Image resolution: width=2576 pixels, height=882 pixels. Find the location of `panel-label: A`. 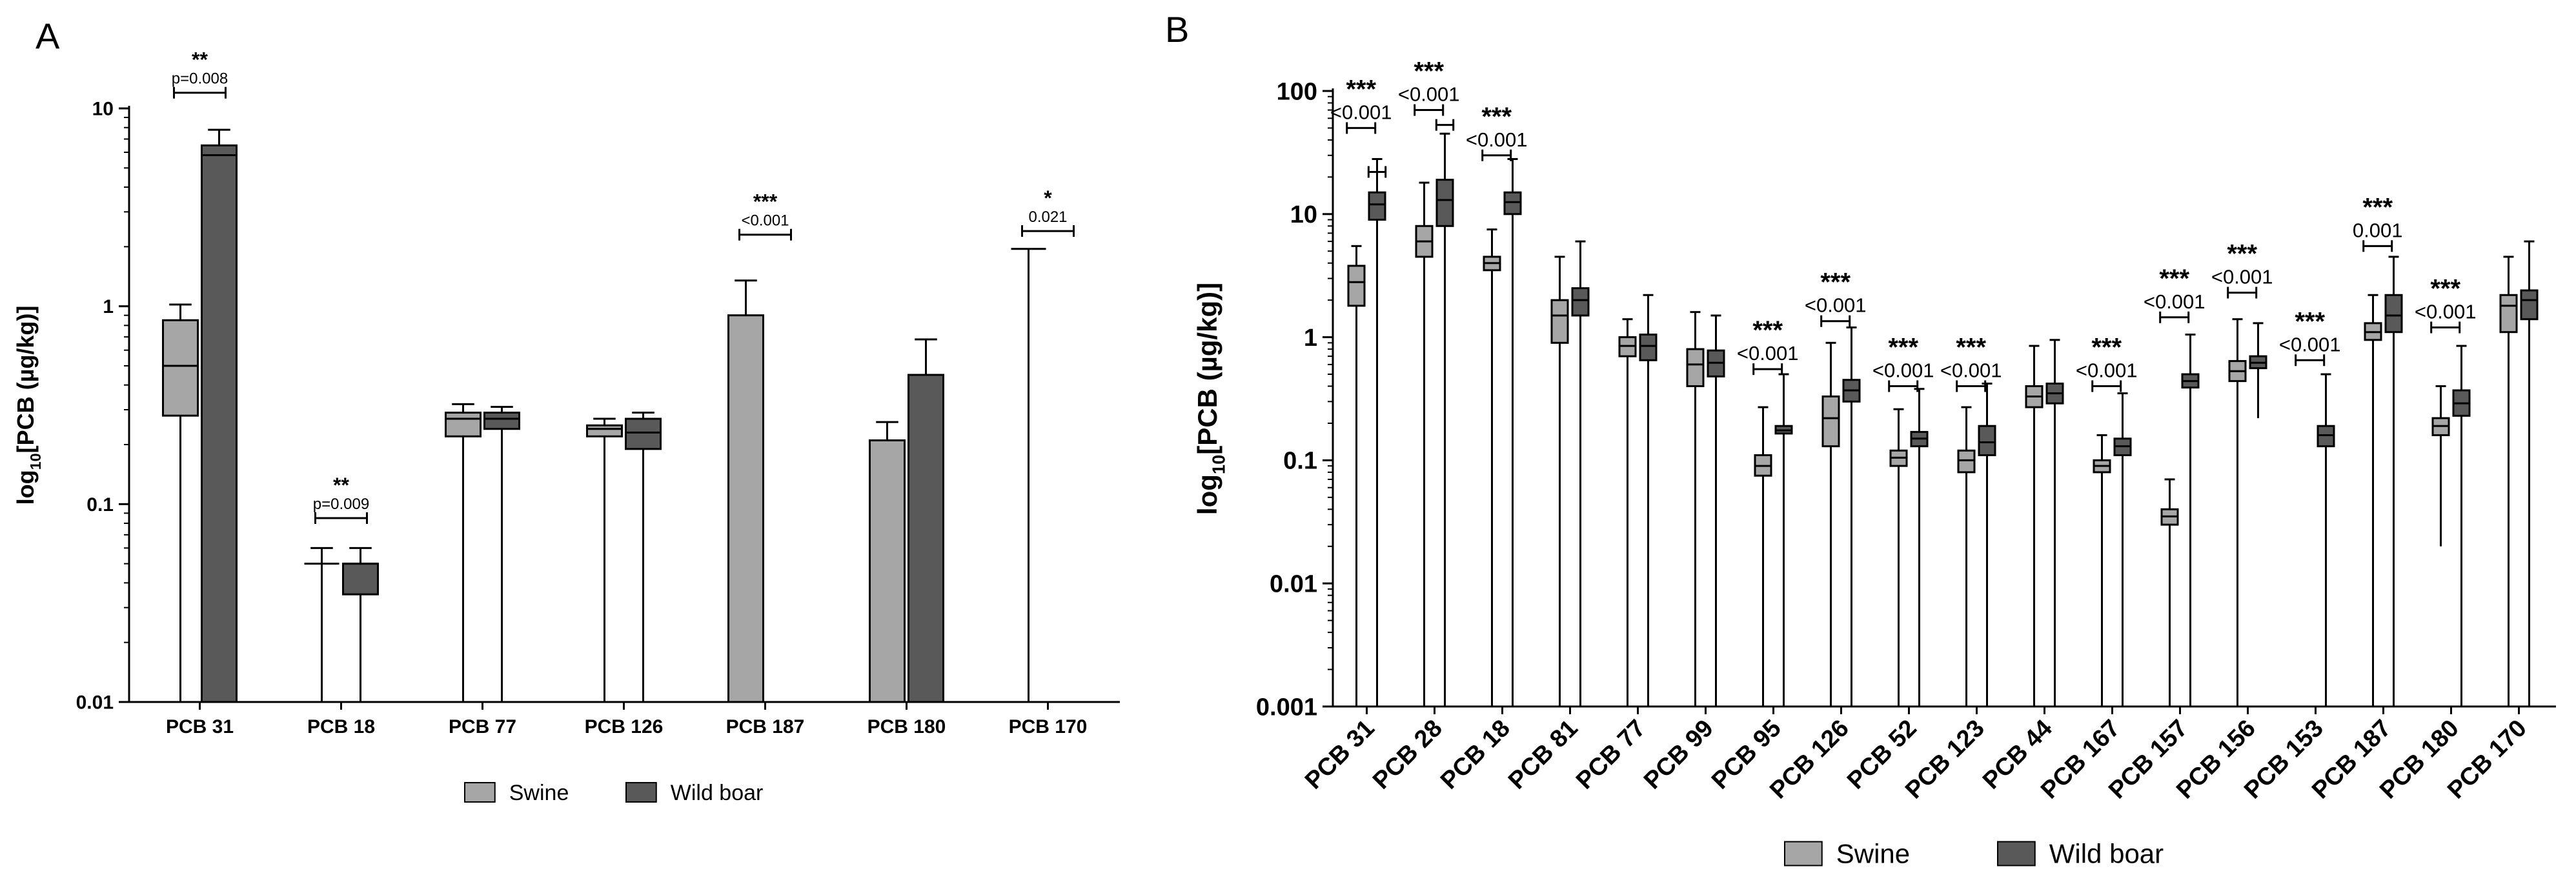

panel-label: A is located at coordinates (47, 35).